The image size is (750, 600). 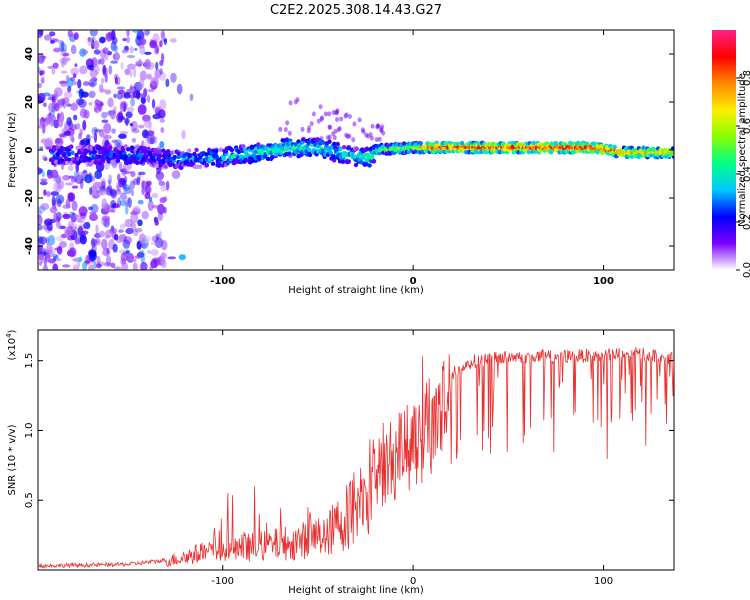 I want to click on colorbar-tick-label: 0.4, so click(x=746, y=174).